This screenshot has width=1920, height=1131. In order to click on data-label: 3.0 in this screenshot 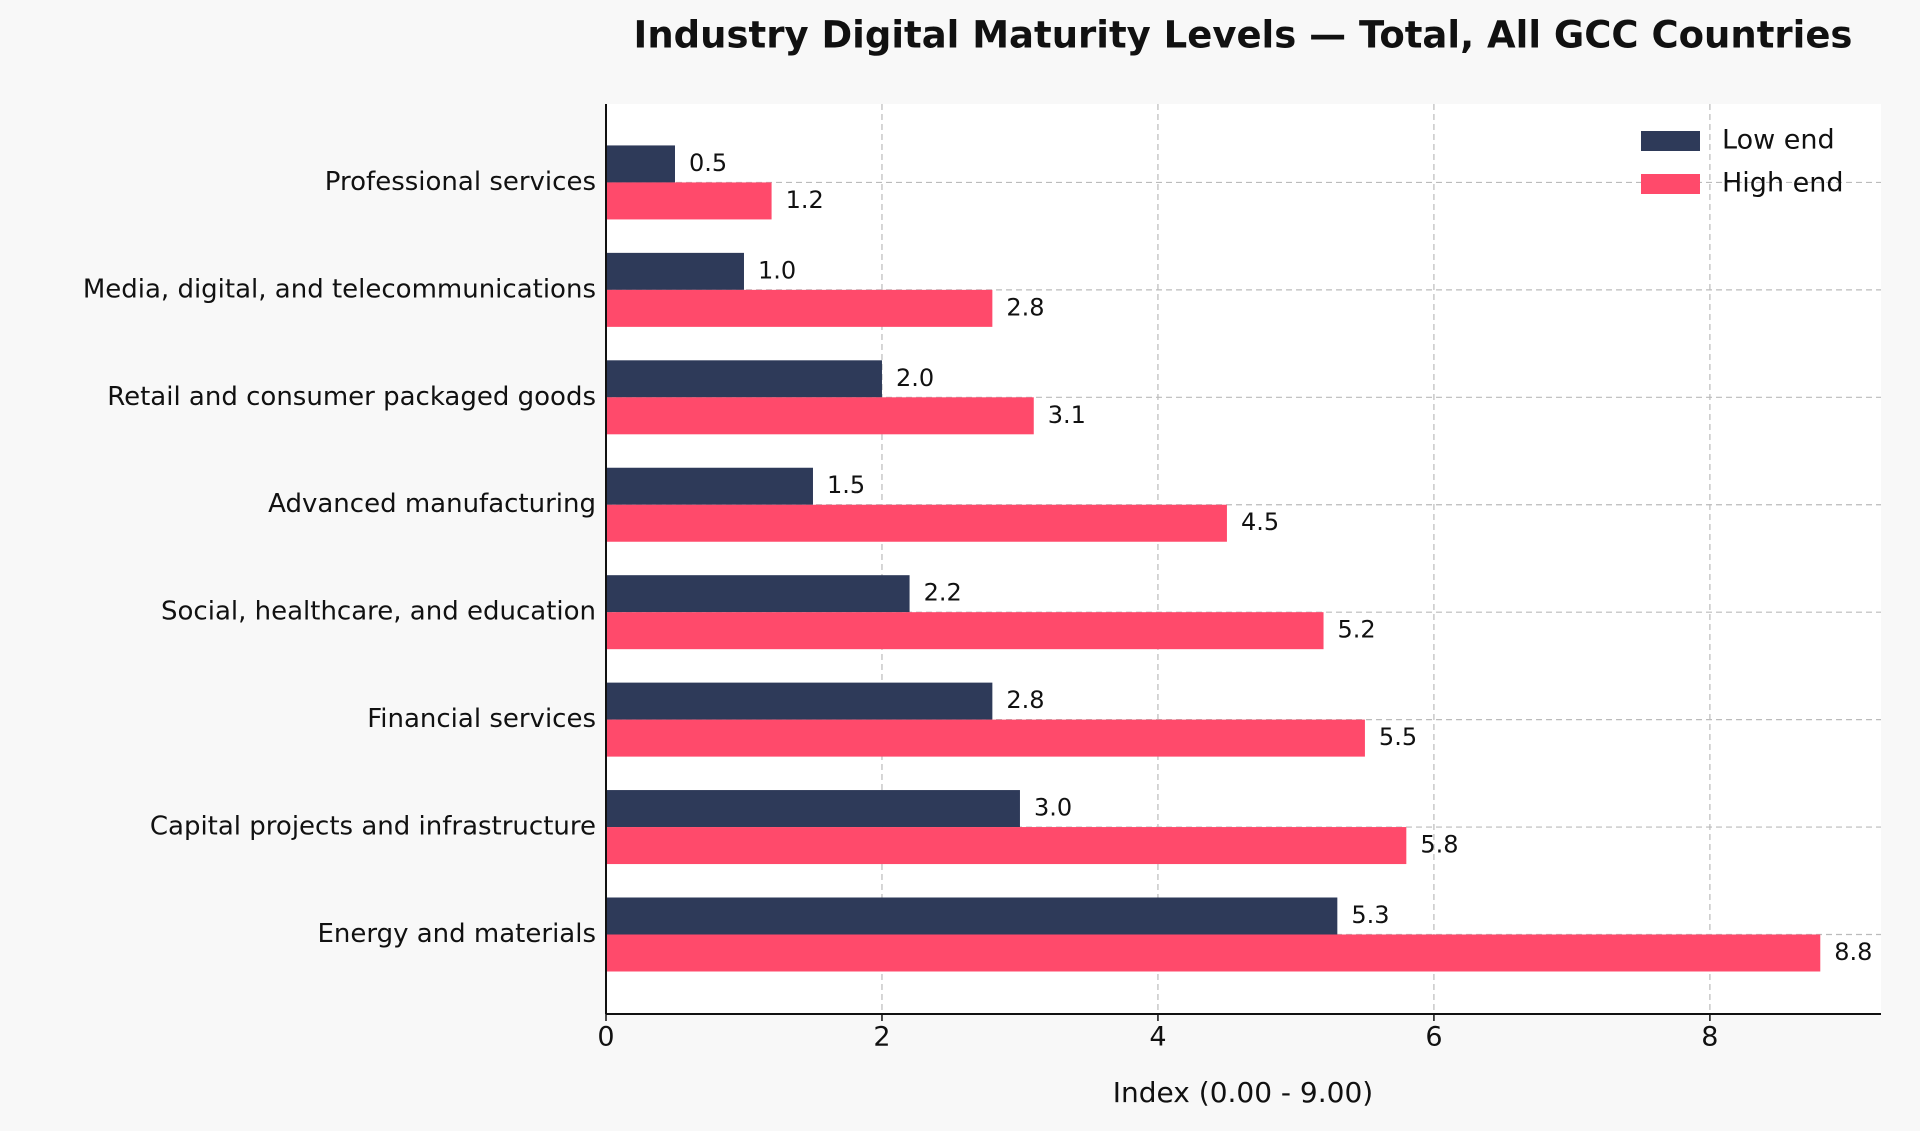, I will do `click(1053, 808)`.